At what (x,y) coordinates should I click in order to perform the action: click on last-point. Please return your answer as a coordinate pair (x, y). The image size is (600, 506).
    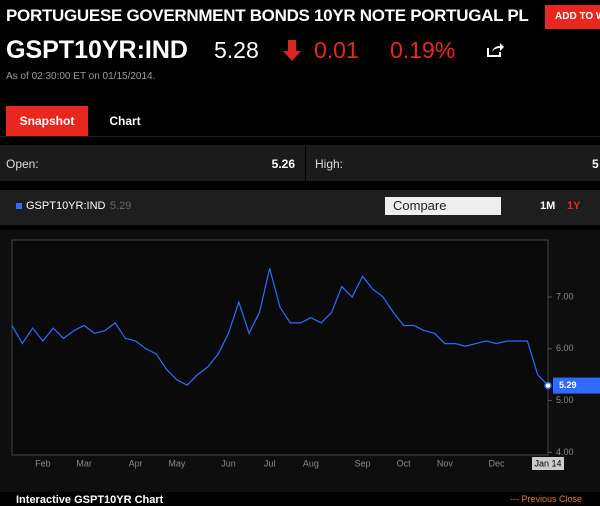
    Looking at the image, I should click on (548, 385).